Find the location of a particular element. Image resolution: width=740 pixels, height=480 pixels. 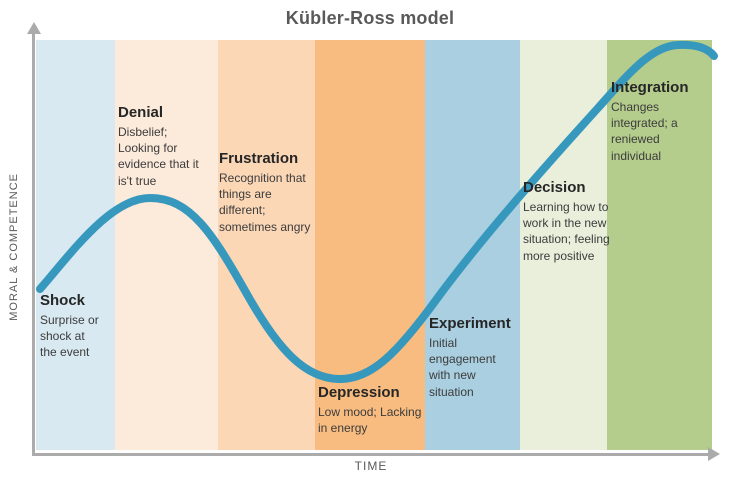

y-axis-line is located at coordinates (33, 243).